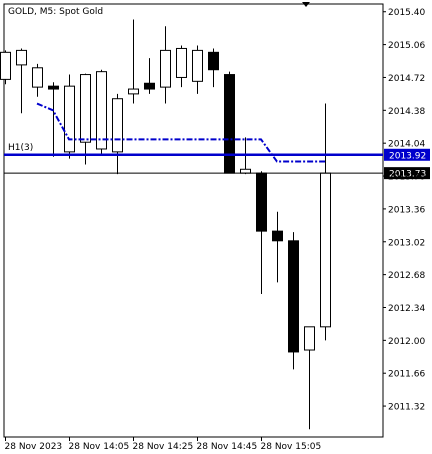 This screenshot has height=454, width=432. Describe the element at coordinates (406, 13) in the screenshot. I see `price-tick-label: 2015.40` at that location.